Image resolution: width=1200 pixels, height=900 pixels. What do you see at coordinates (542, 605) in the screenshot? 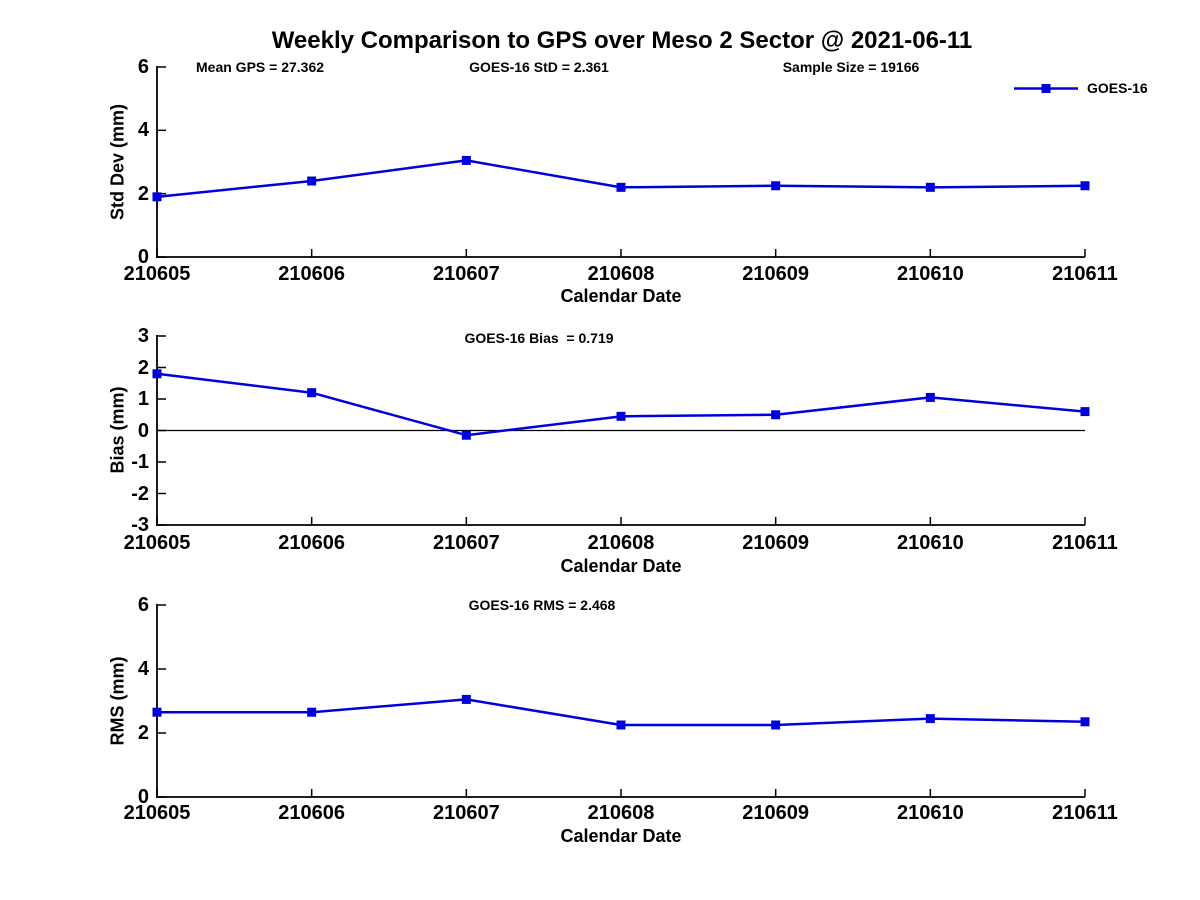
I see `annotation-goes16-rms: GOES-16 RMS = 2.468` at bounding box center [542, 605].